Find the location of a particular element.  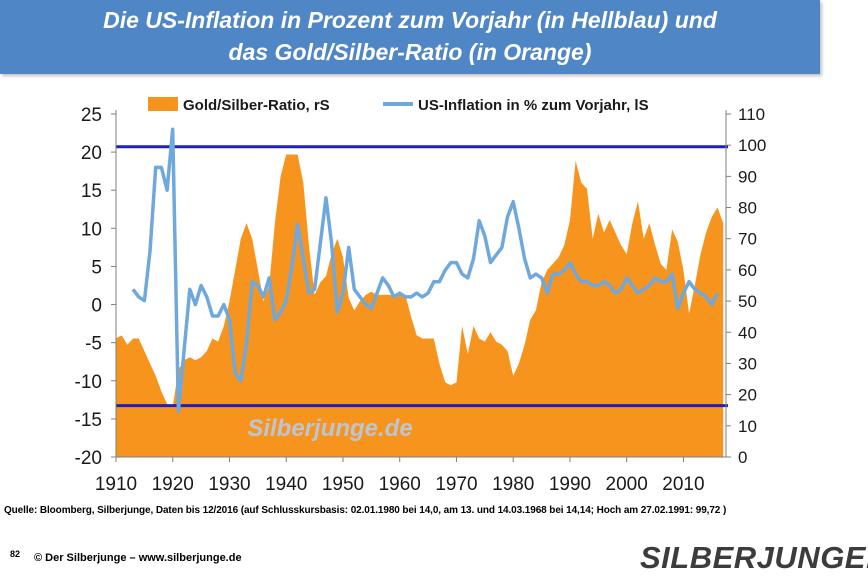

copyright-text: © Der Silberjunge – www.silberjunge.de is located at coordinates (138, 558).